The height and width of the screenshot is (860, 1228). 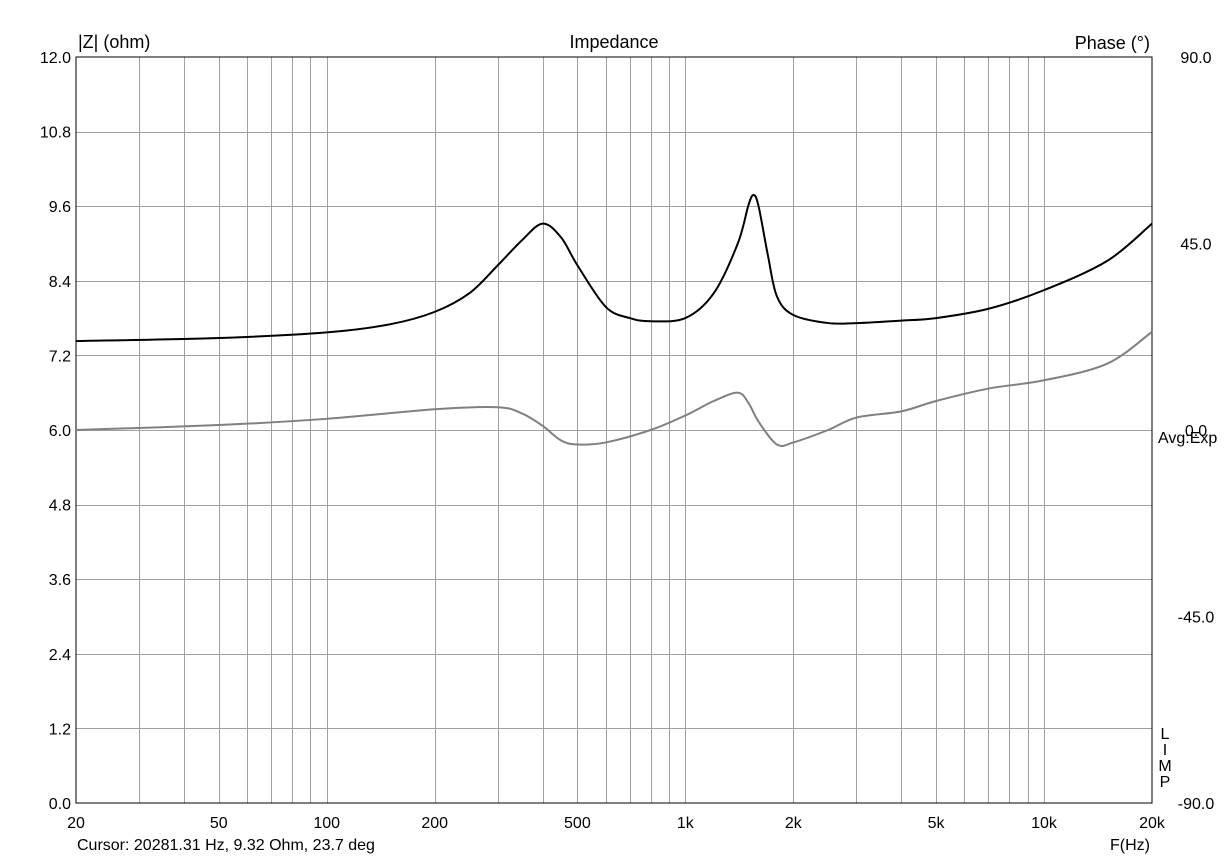 I want to click on y-tick-label-left: 3.6, so click(x=60, y=580).